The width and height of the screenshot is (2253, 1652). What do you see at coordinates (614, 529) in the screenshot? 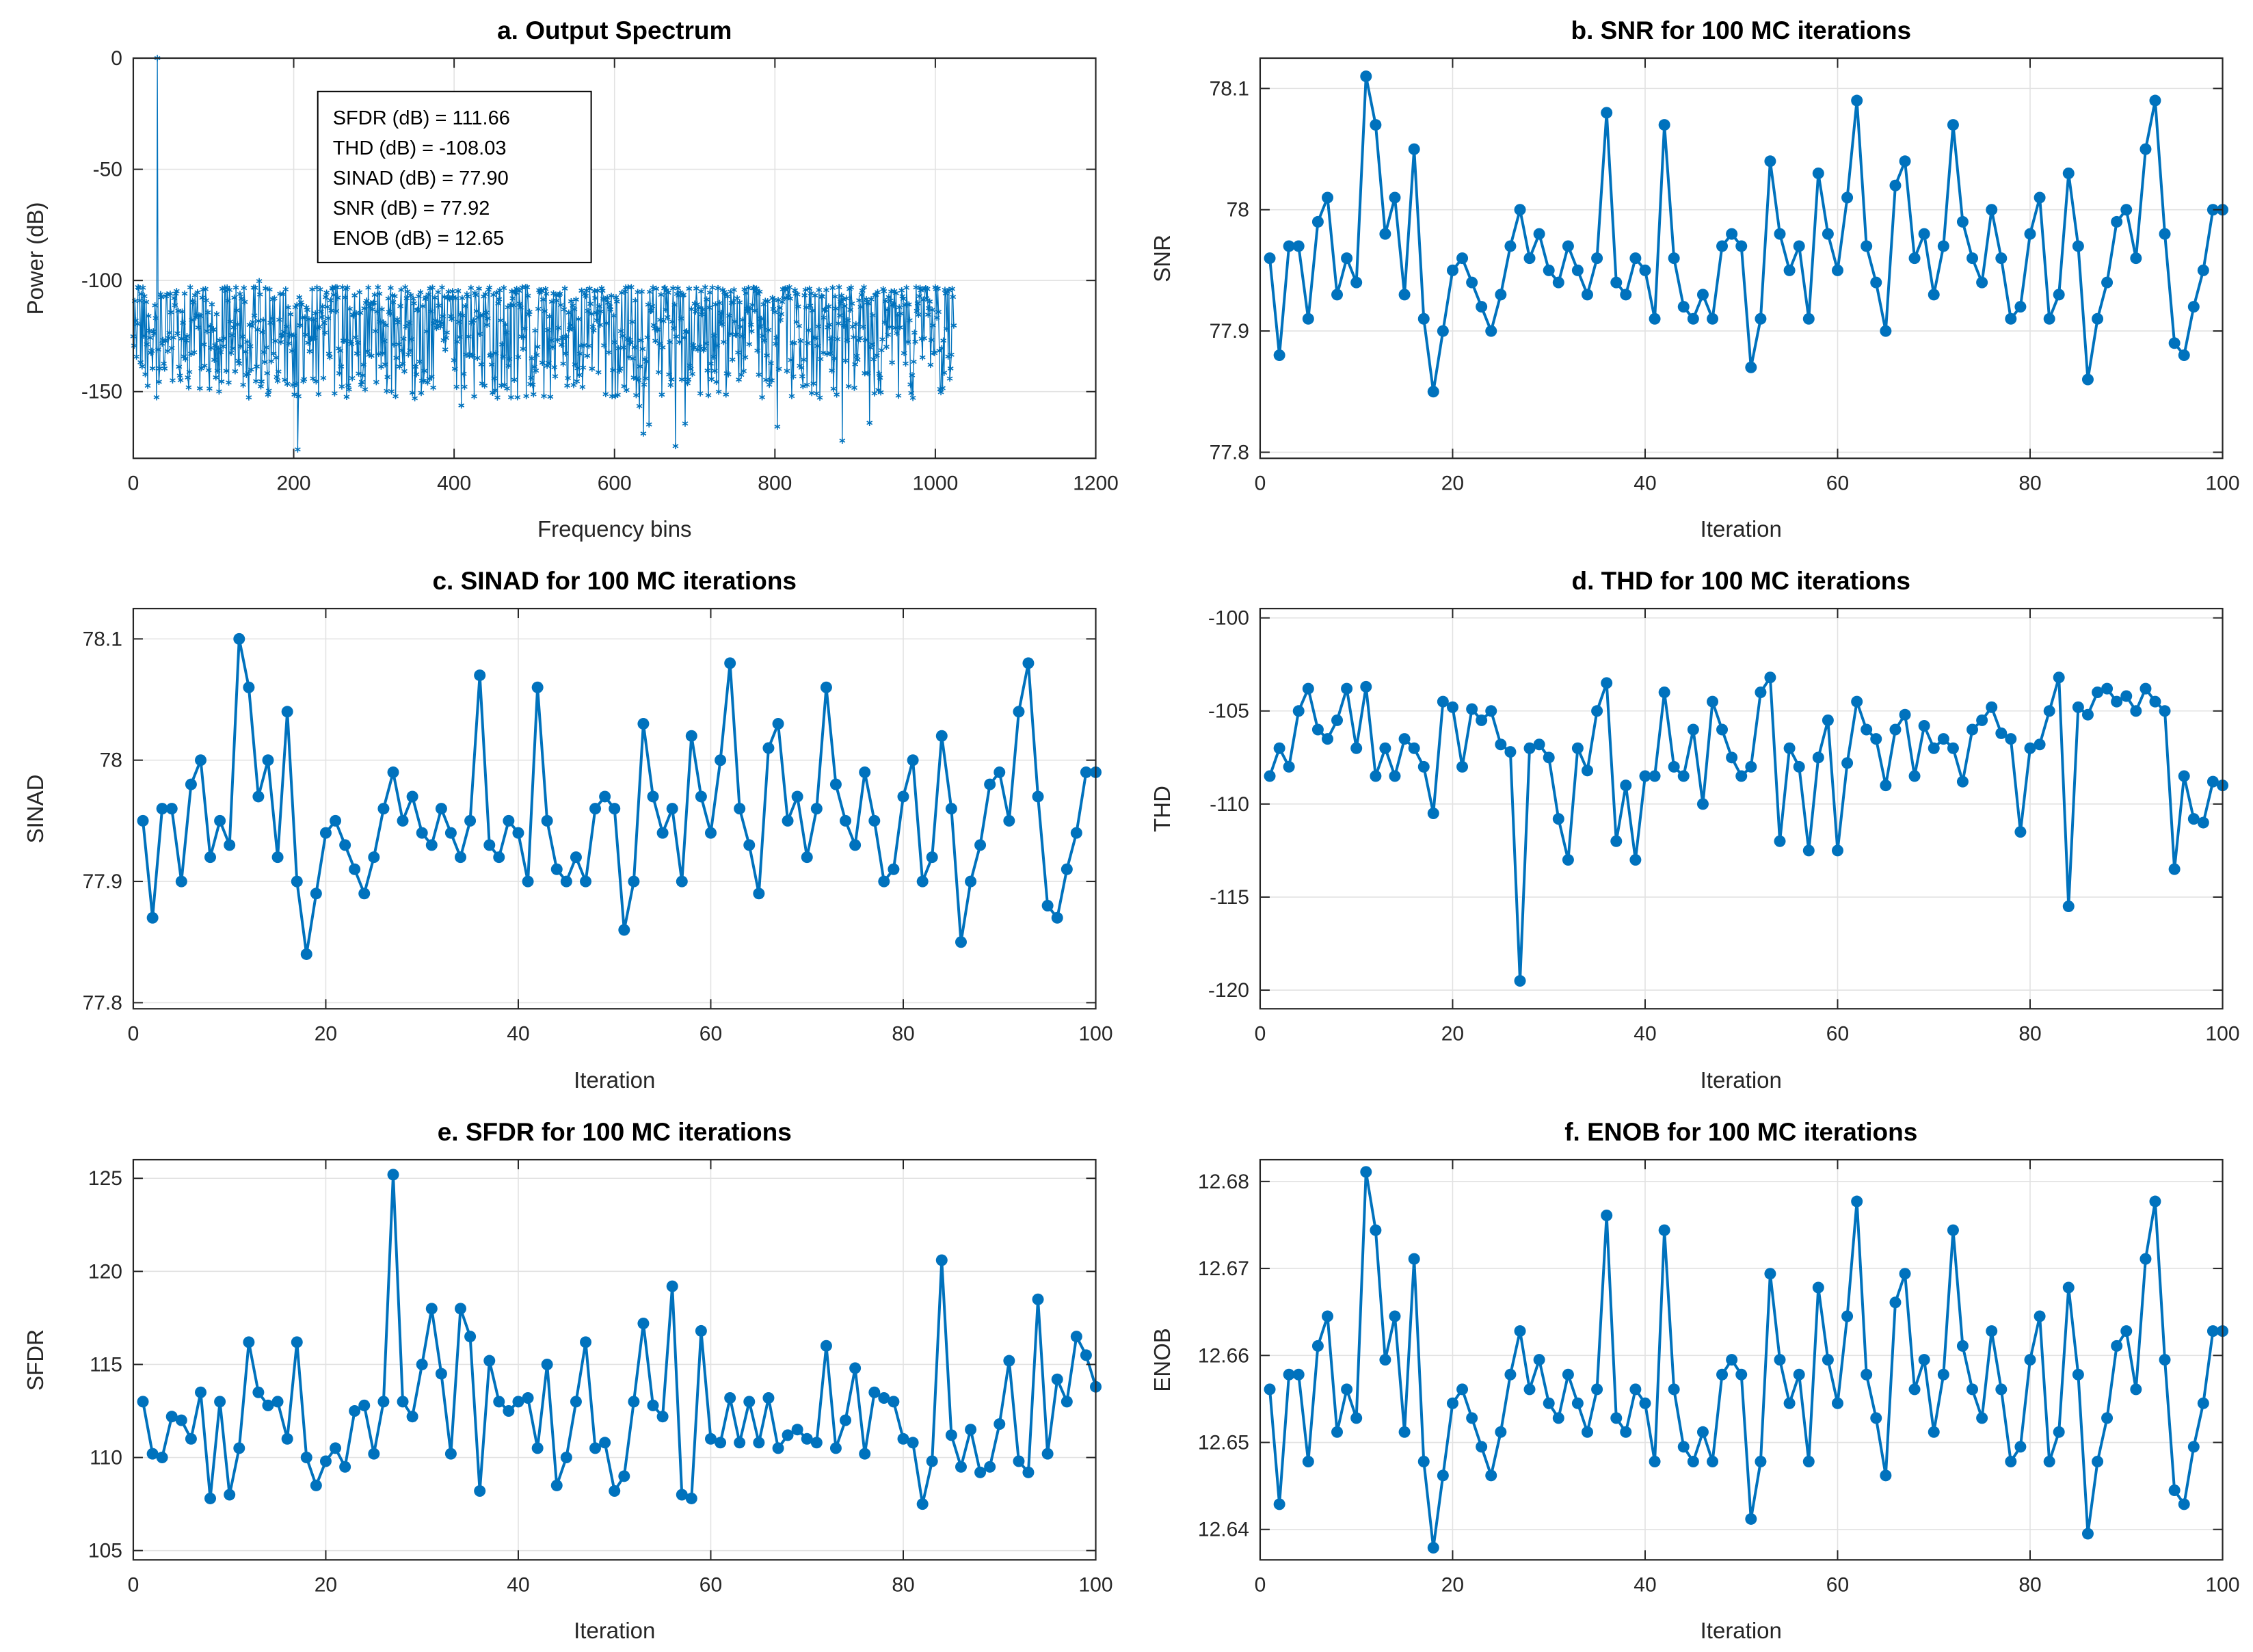
I see `subplot-a-xlabel: Frequency bins` at bounding box center [614, 529].